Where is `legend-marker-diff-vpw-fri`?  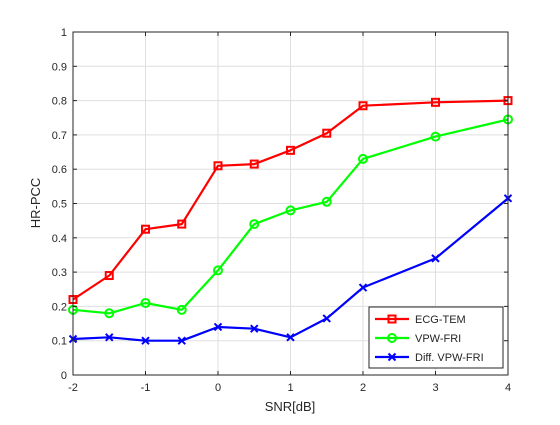
legend-marker-diff-vpw-fri is located at coordinates (392, 357).